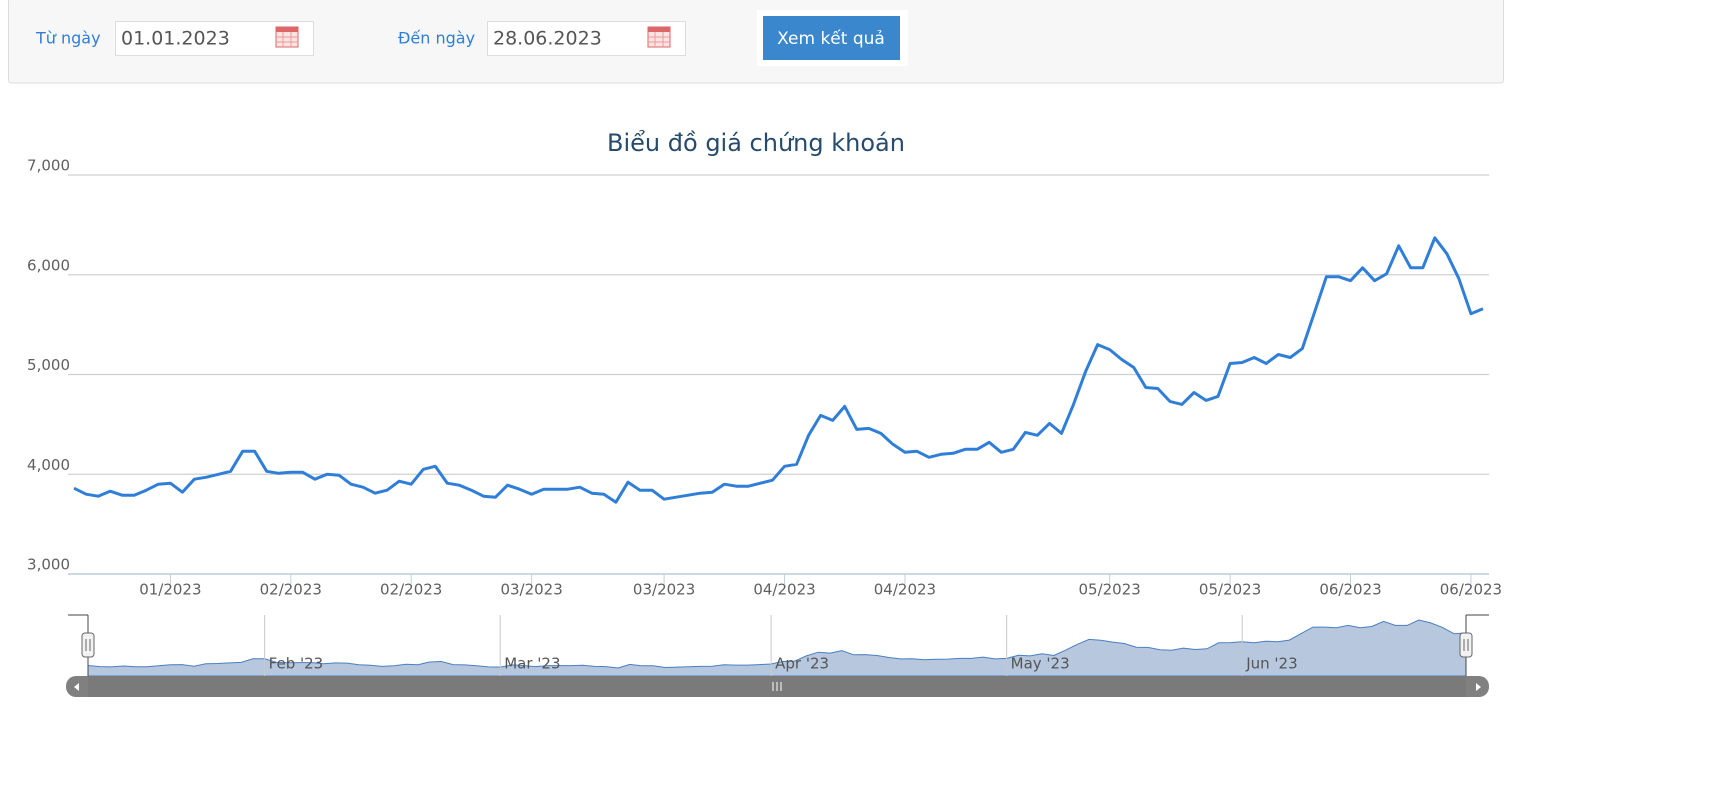  I want to click on from-label: Từ ngày, so click(68, 38).